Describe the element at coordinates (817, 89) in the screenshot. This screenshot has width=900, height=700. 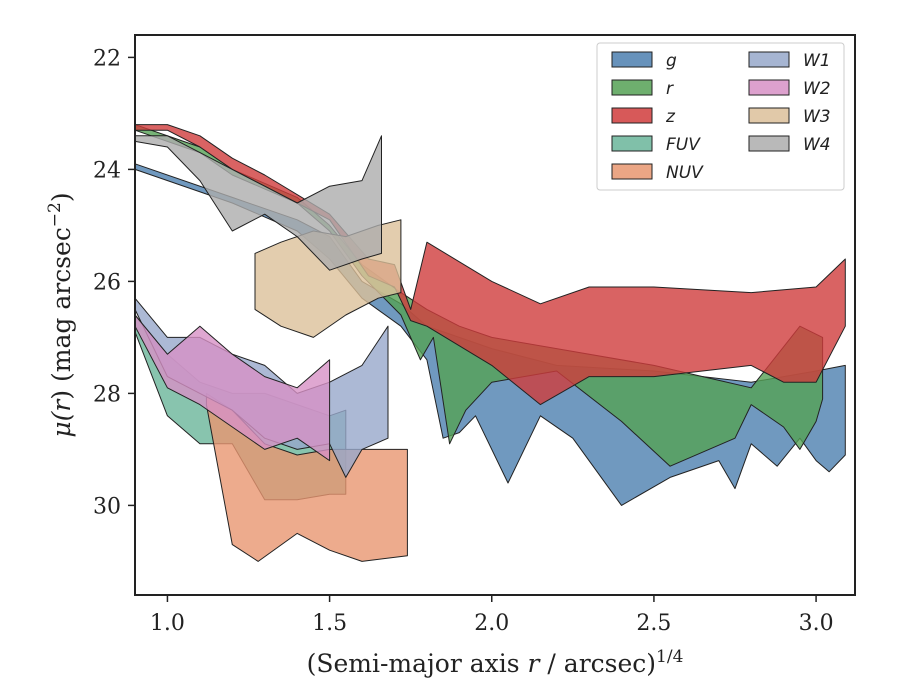
I see `legend-label: W2` at that location.